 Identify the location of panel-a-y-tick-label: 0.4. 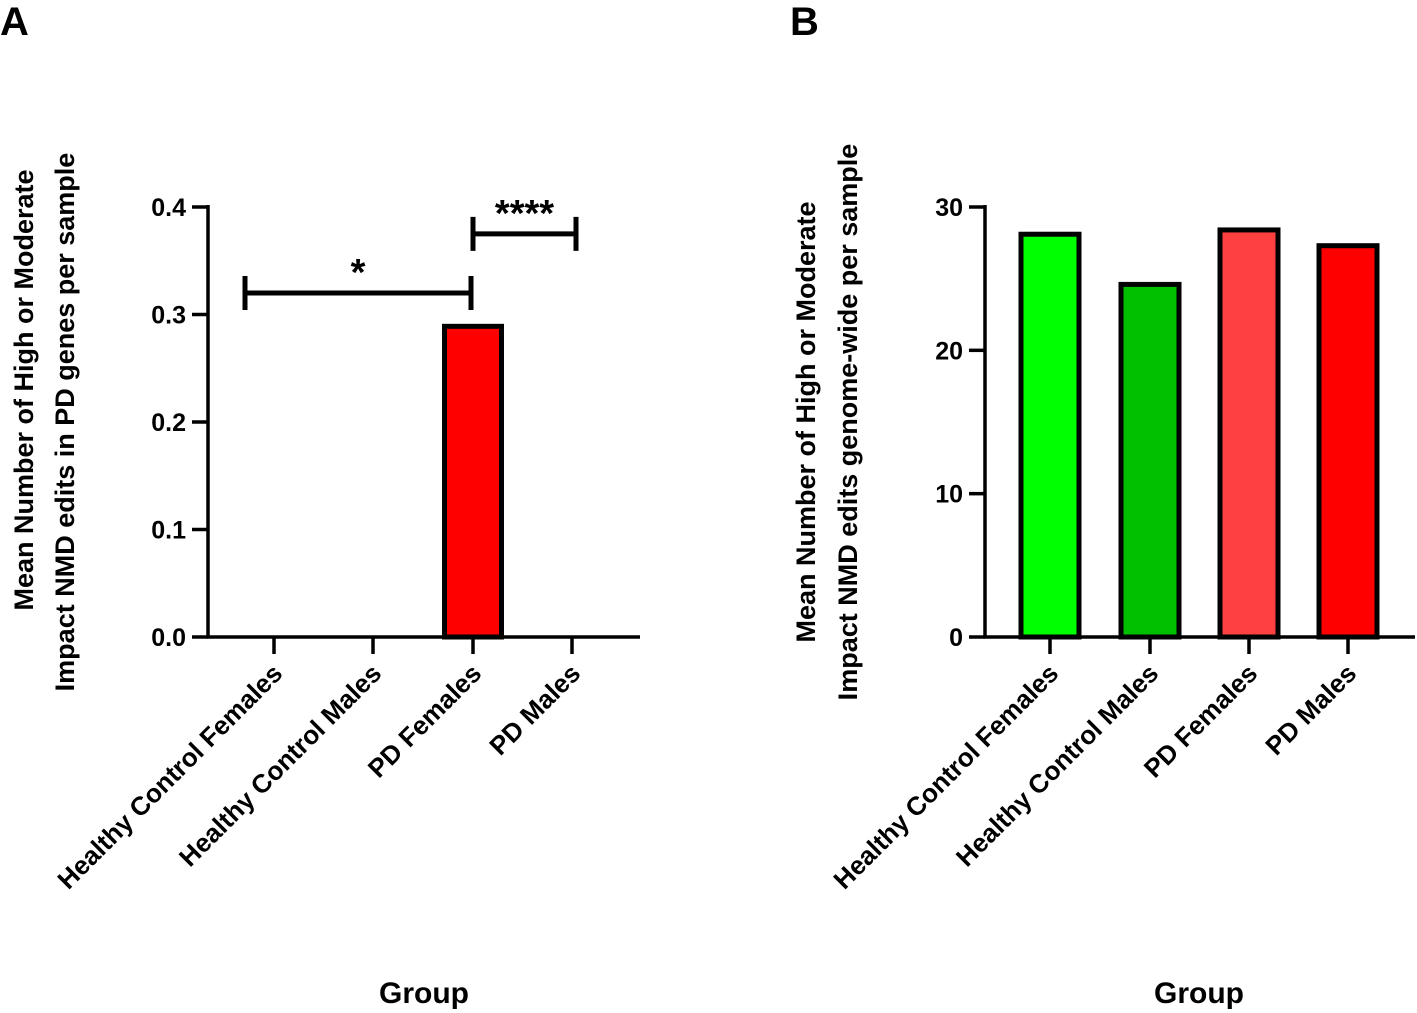
(168, 208).